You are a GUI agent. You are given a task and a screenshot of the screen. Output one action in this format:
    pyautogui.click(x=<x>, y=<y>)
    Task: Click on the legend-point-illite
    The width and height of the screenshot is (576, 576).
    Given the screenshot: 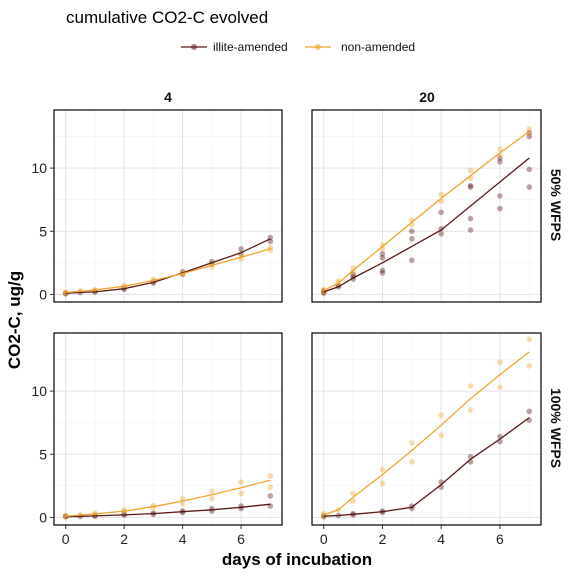 What is the action you would take?
    pyautogui.click(x=194, y=47)
    